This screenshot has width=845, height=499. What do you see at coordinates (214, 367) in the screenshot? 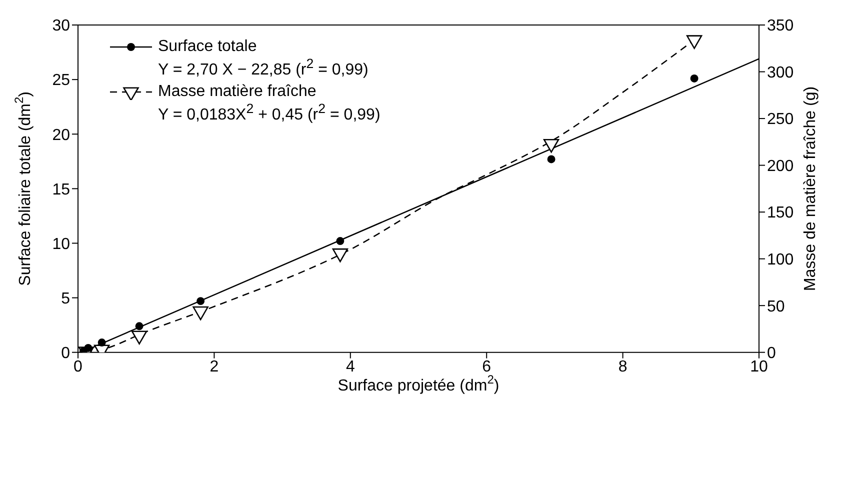
I see `x-tick-label: 2` at bounding box center [214, 367].